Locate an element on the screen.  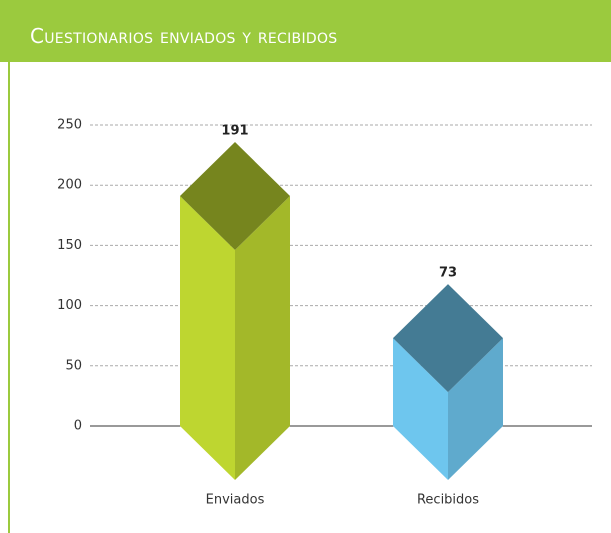
value-label: 73 is located at coordinates (448, 273).